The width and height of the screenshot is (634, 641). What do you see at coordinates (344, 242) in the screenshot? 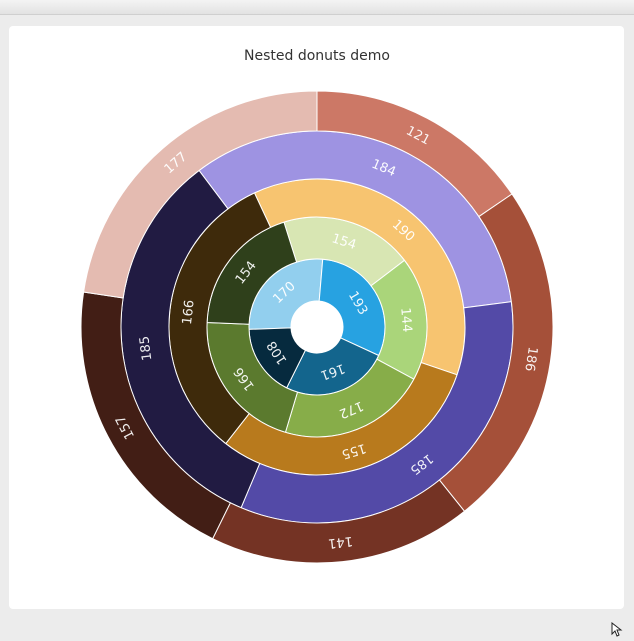
I see `ring-2-slice-1-label: 154` at bounding box center [344, 242].